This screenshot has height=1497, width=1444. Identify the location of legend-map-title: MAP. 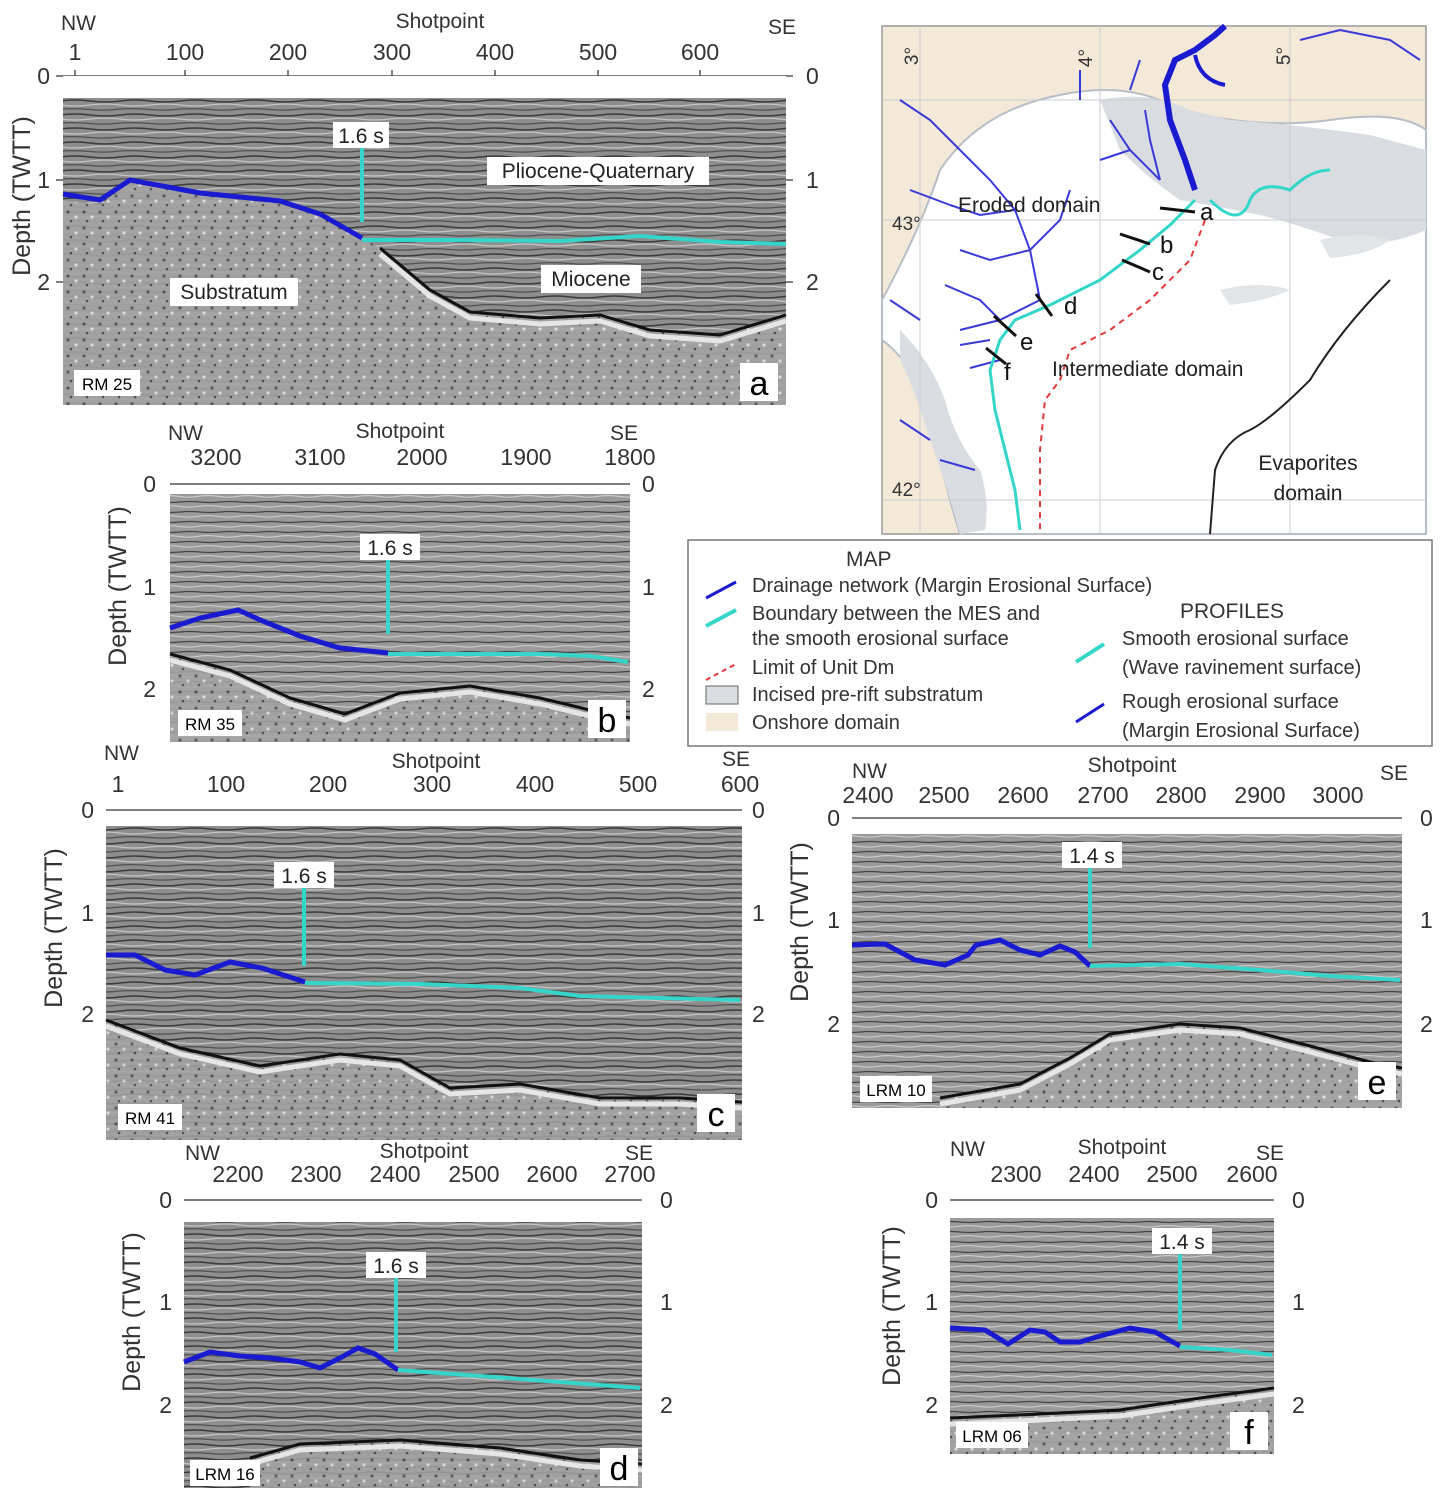
(869, 559).